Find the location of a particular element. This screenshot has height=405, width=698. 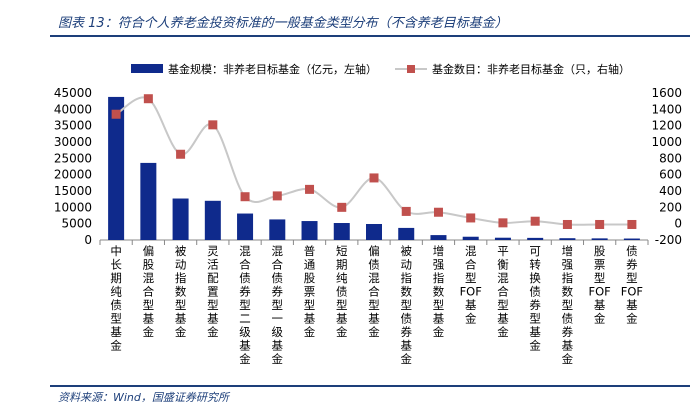

y-right-tick-label: 1600 is located at coordinates (666, 93).